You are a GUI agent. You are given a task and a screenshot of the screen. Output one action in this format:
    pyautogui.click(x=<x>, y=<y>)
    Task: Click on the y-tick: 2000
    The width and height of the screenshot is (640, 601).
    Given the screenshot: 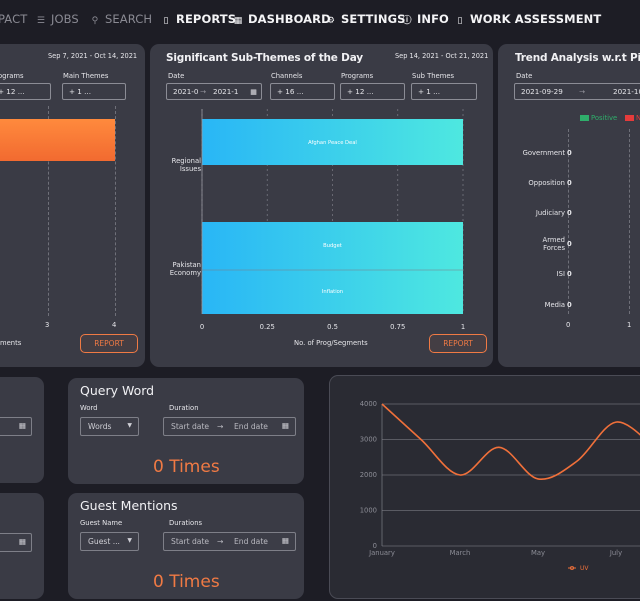 What is the action you would take?
    pyautogui.click(x=368, y=475)
    